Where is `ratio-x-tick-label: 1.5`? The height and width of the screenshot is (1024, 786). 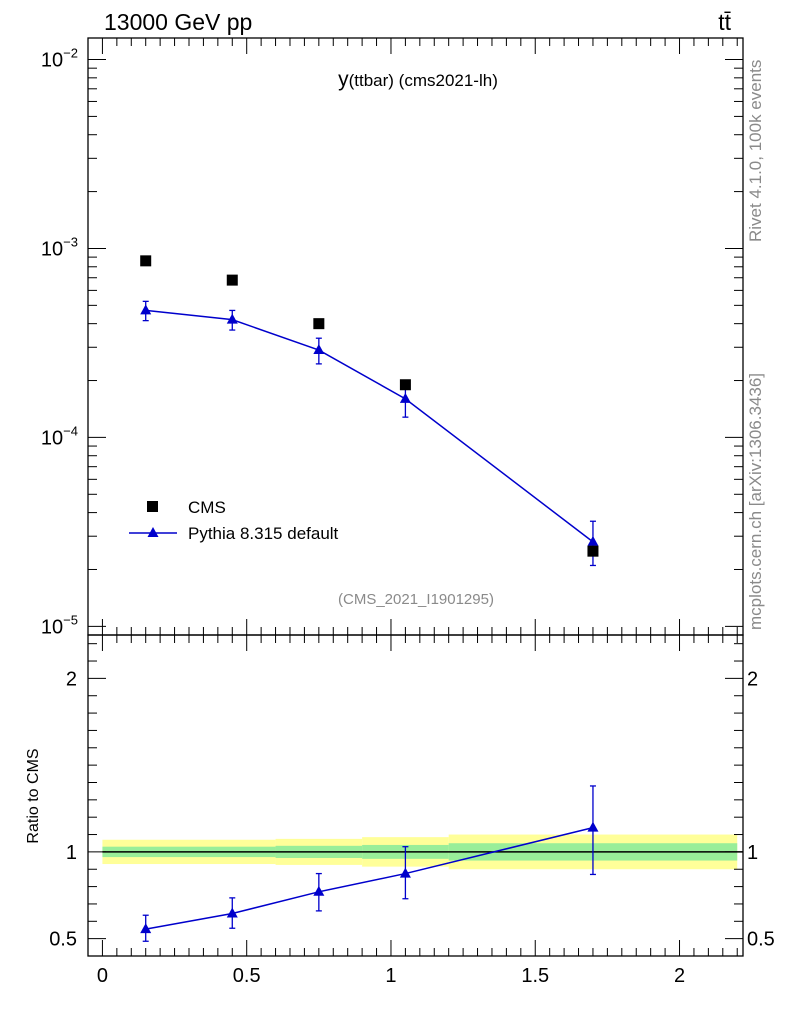
ratio-x-tick-label: 1.5 is located at coordinates (535, 976).